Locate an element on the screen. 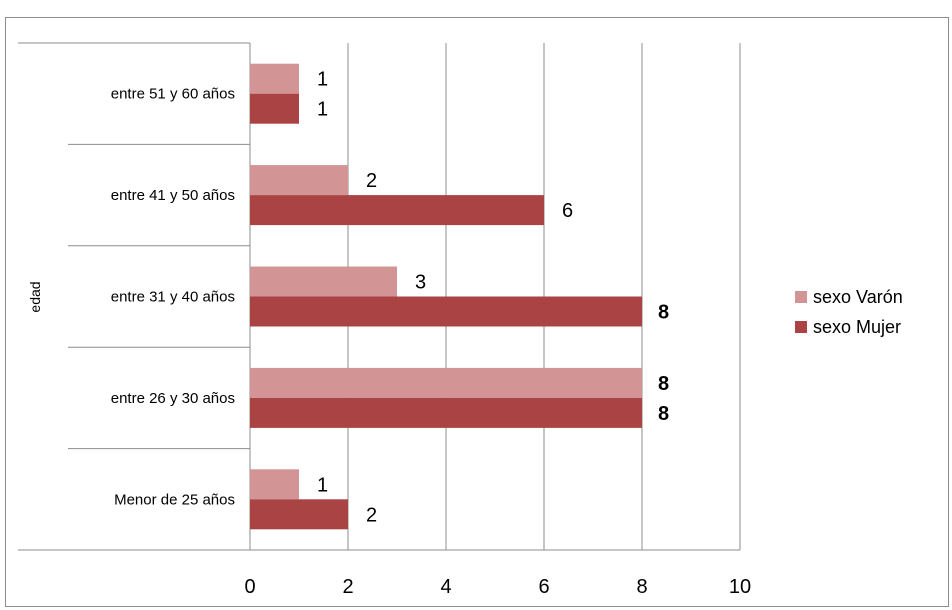 The width and height of the screenshot is (952, 610). legend-label-mujer: sexo Mujer is located at coordinates (857, 326).